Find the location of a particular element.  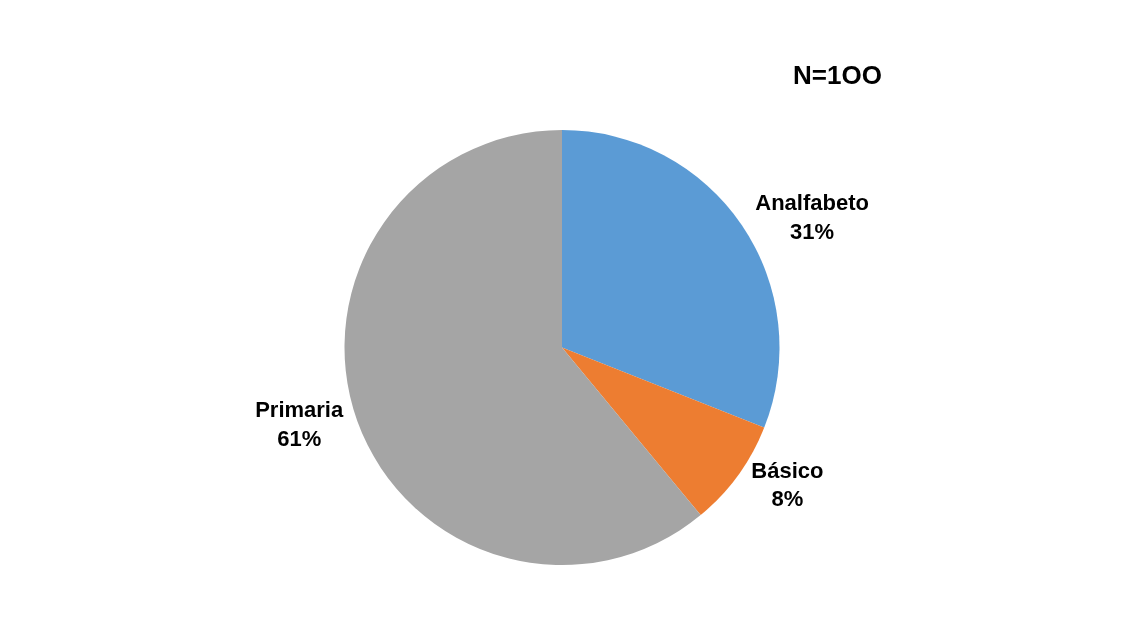

slice-label: Básico is located at coordinates (787, 470).